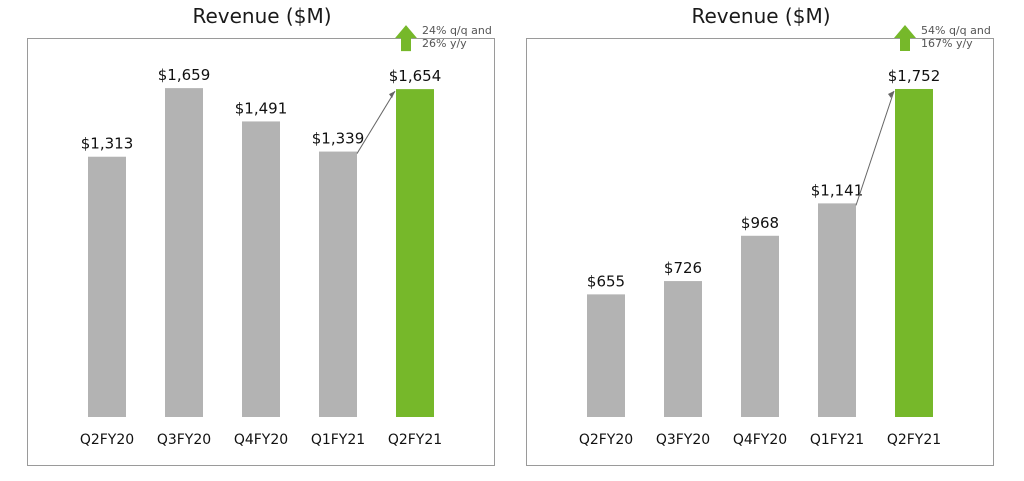 The height and width of the screenshot is (481, 1024). Describe the element at coordinates (261, 108) in the screenshot. I see `data-label: $1,491` at that location.